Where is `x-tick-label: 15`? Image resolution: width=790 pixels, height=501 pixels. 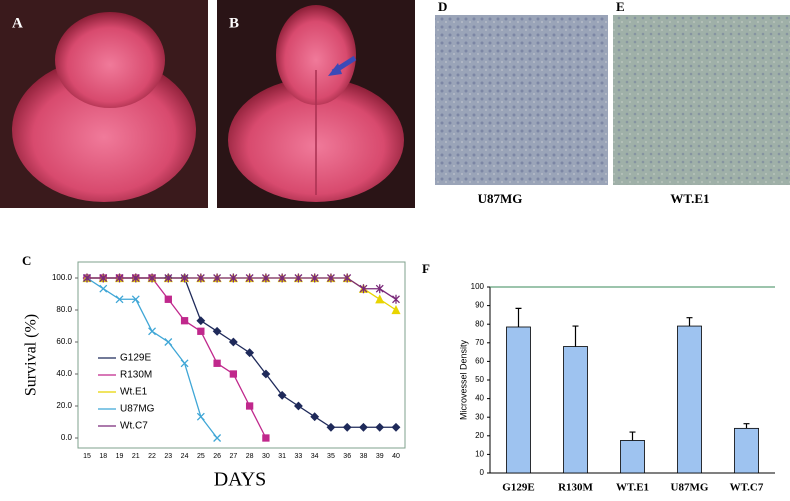 x-tick-label: 15 is located at coordinates (87, 456).